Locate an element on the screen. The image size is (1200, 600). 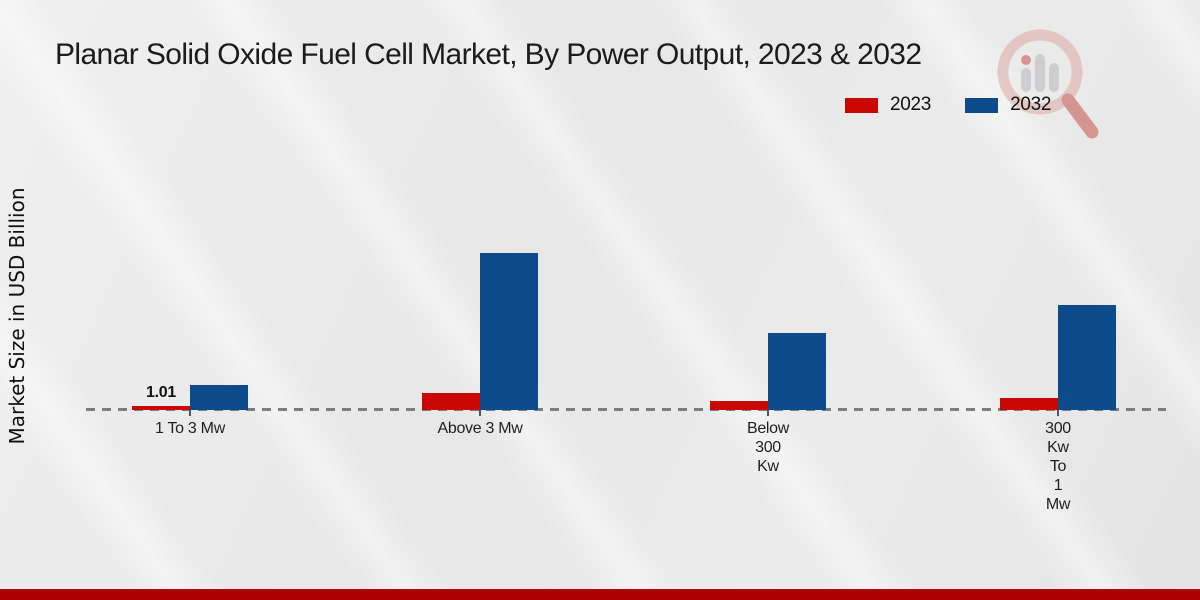
legend-label-2023: 2023 is located at coordinates (911, 104).